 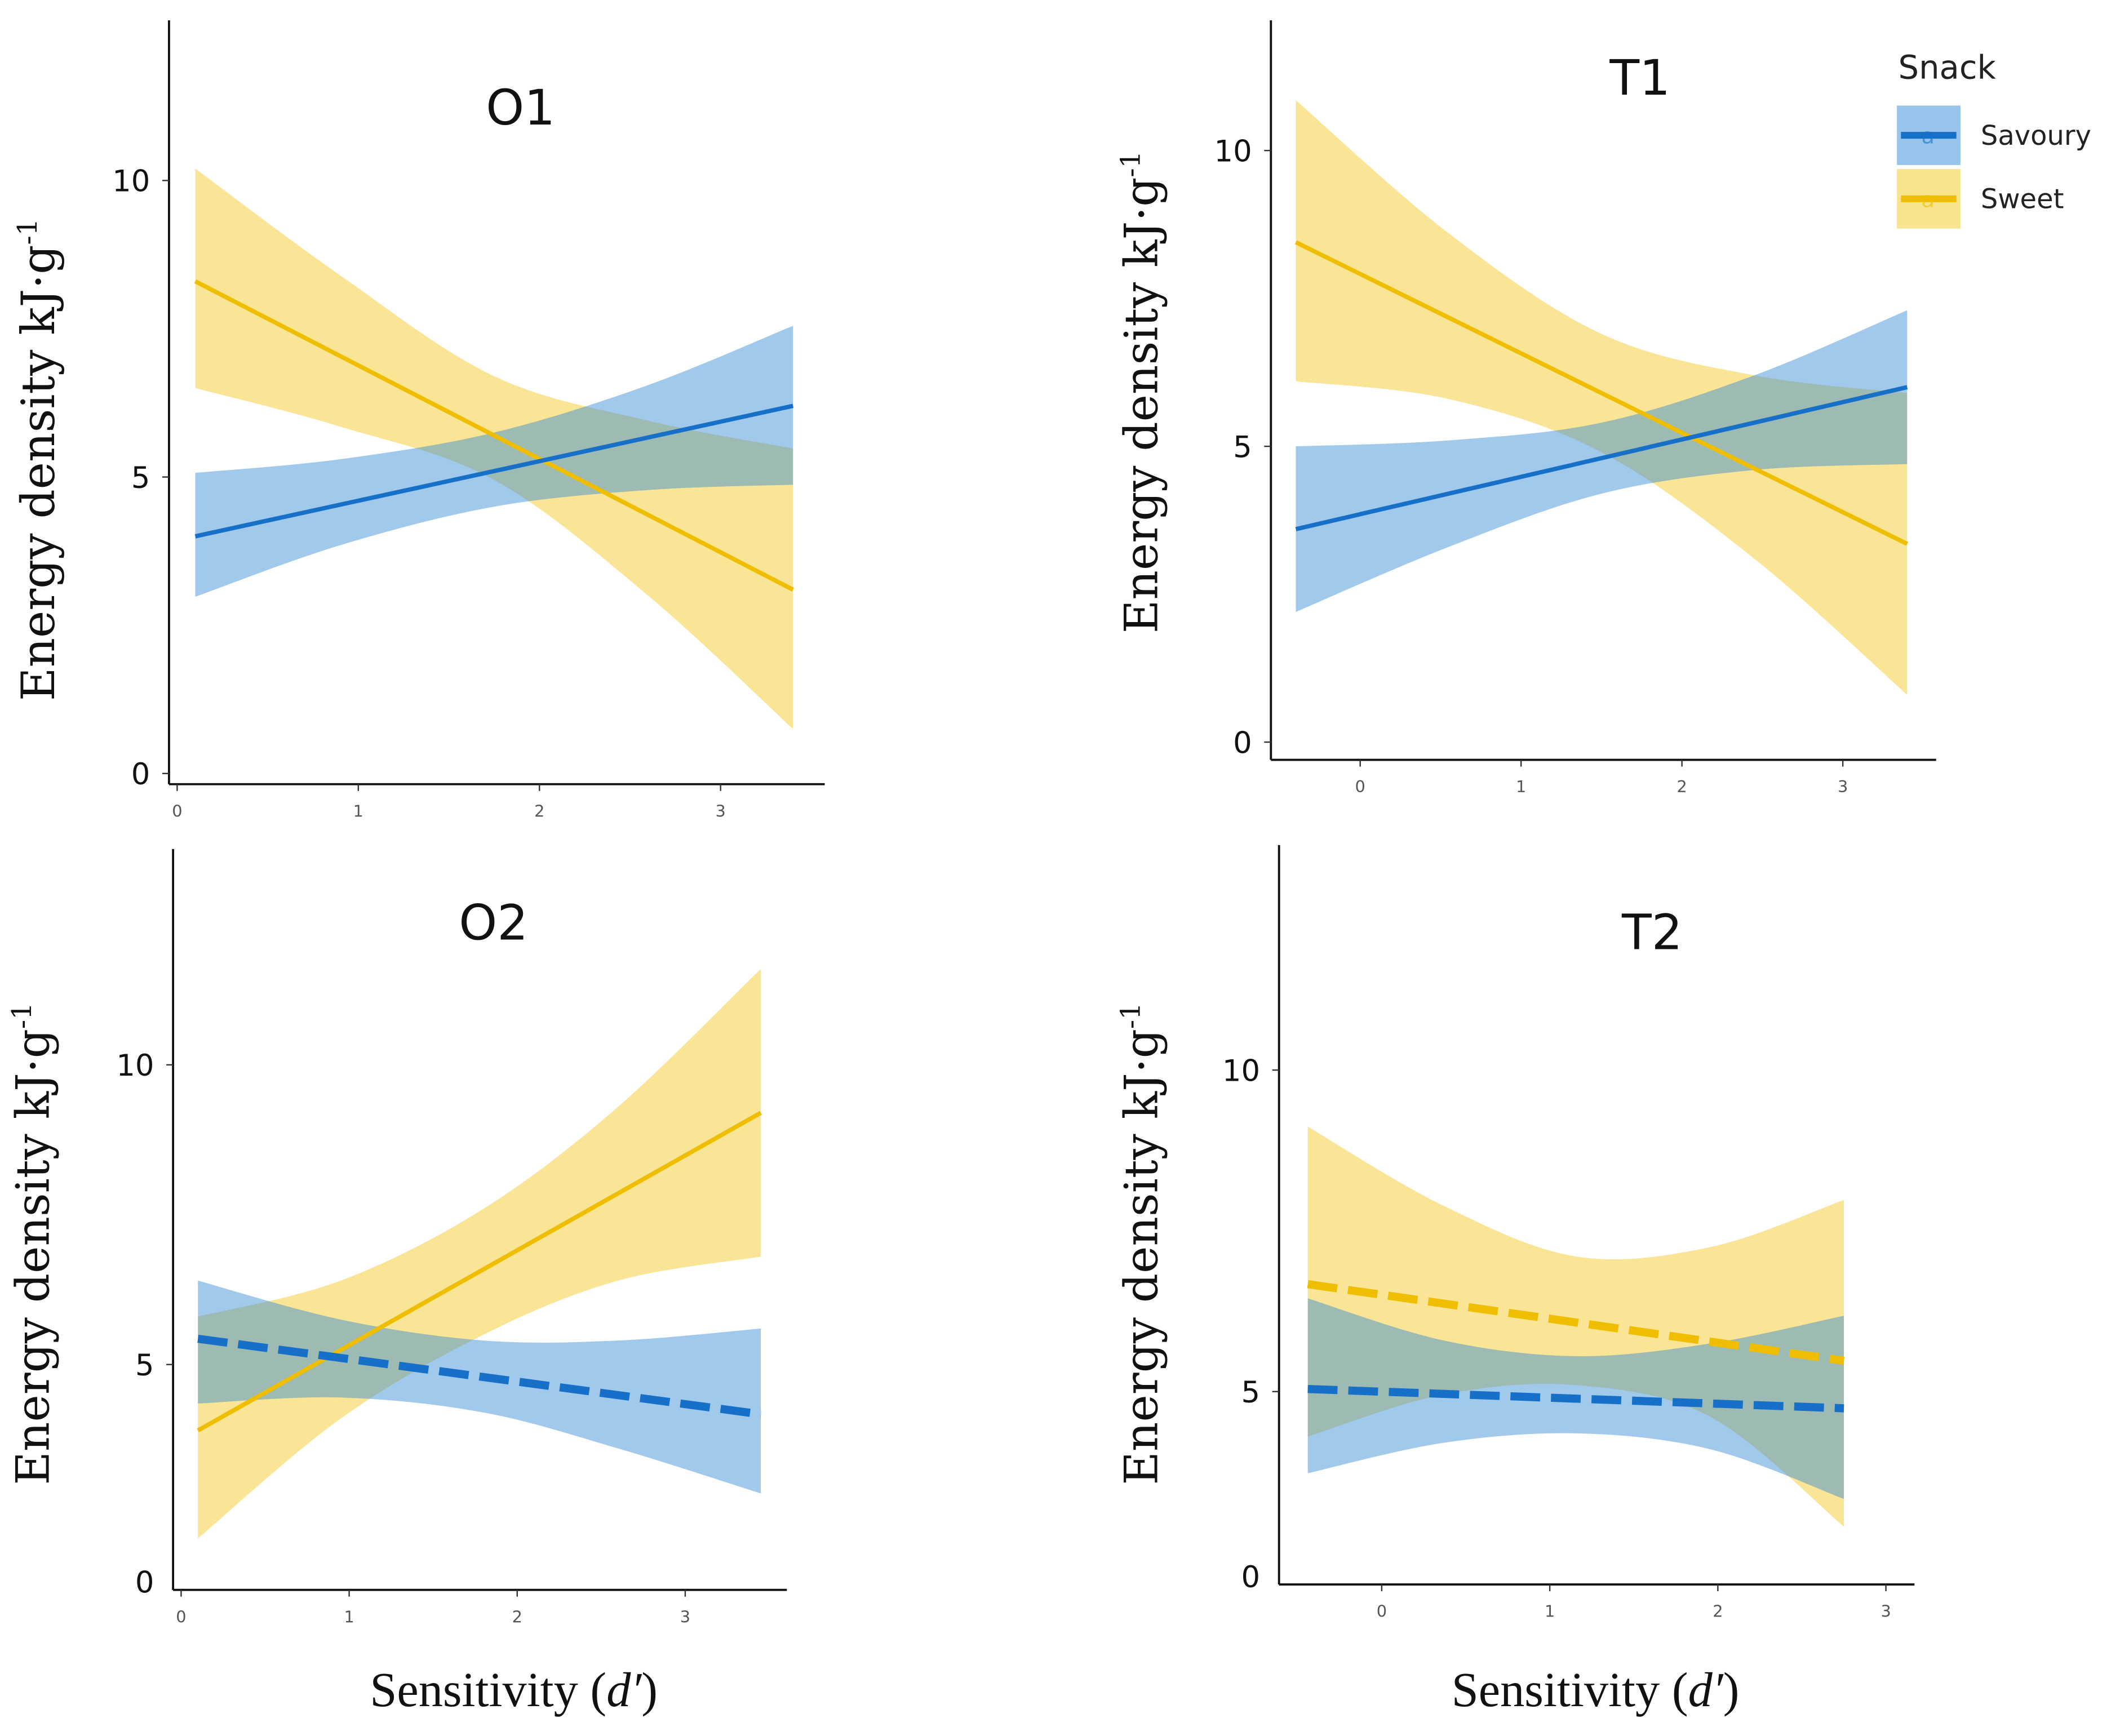 What do you see at coordinates (1948, 67) in the screenshot?
I see `legend-title: Snack` at bounding box center [1948, 67].